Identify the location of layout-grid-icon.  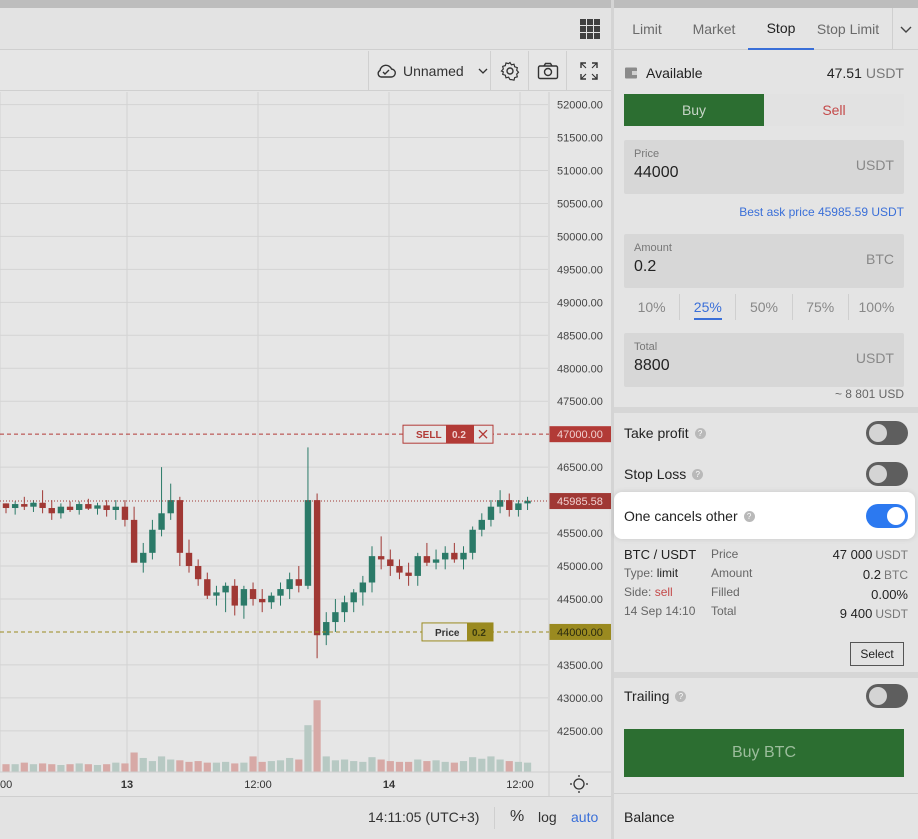
(590, 29).